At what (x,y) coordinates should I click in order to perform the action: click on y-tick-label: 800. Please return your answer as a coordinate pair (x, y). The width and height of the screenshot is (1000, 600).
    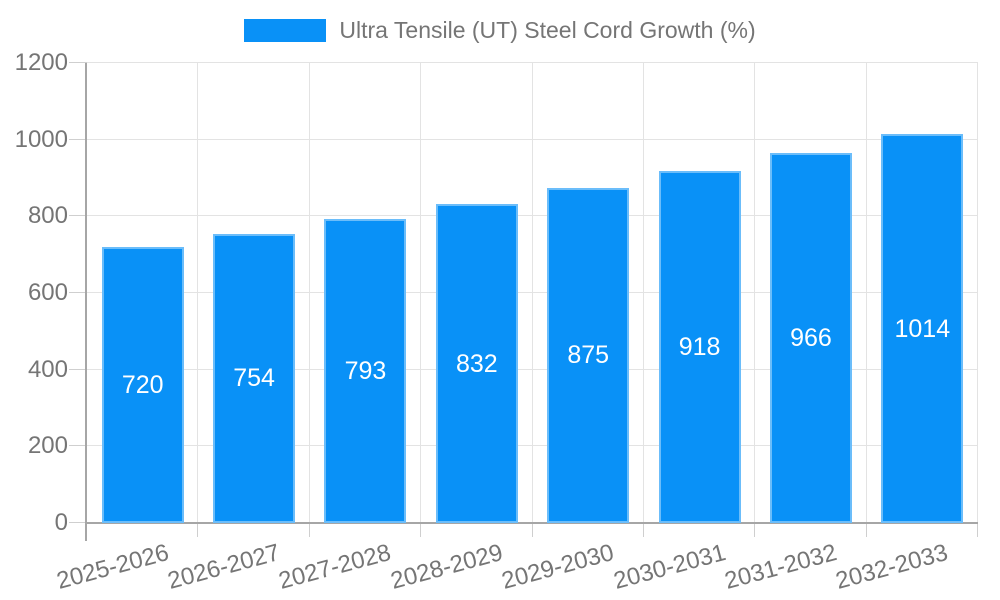
    Looking at the image, I should click on (47, 216).